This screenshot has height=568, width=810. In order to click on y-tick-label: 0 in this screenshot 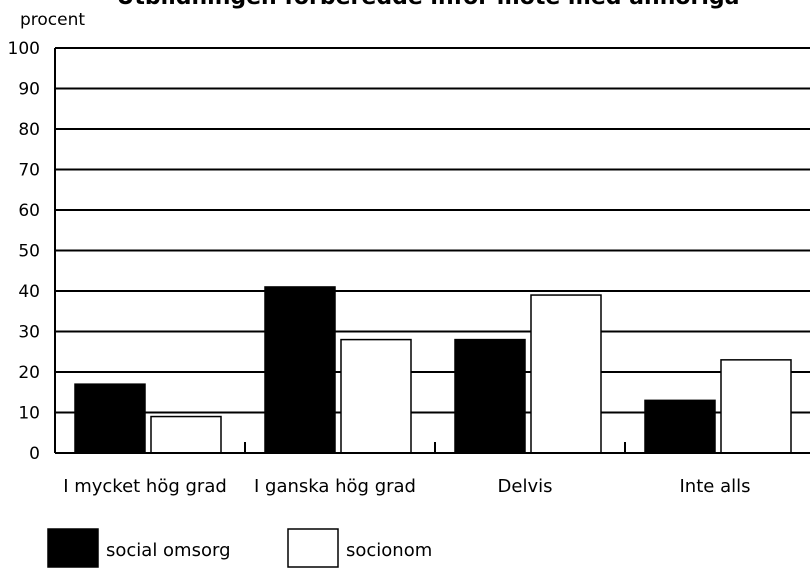, I will do `click(34, 454)`.